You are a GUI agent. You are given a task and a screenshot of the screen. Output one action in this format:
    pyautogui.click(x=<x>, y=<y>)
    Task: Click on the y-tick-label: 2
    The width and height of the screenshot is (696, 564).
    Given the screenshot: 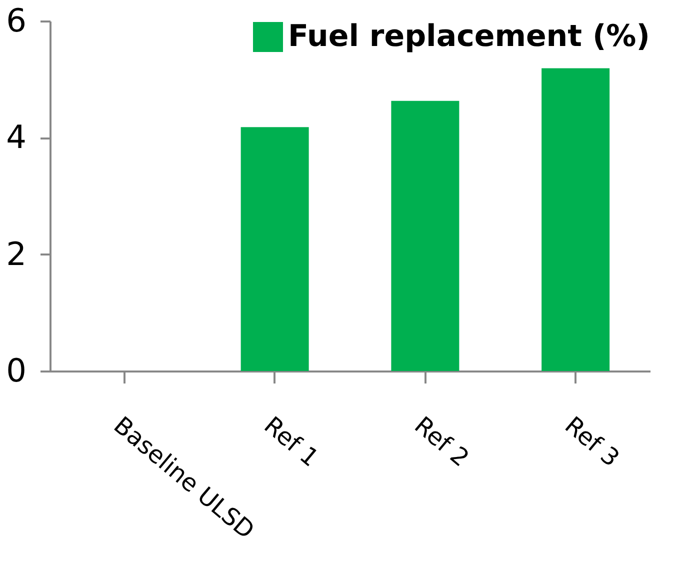 What is the action you would take?
    pyautogui.click(x=16, y=253)
    